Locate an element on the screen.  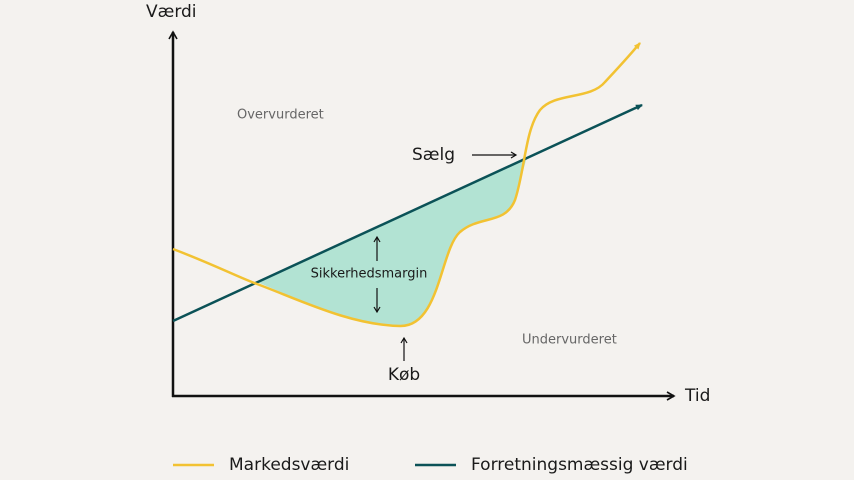
legend-label: Forretningsmæssig værdi is located at coordinates (579, 465).